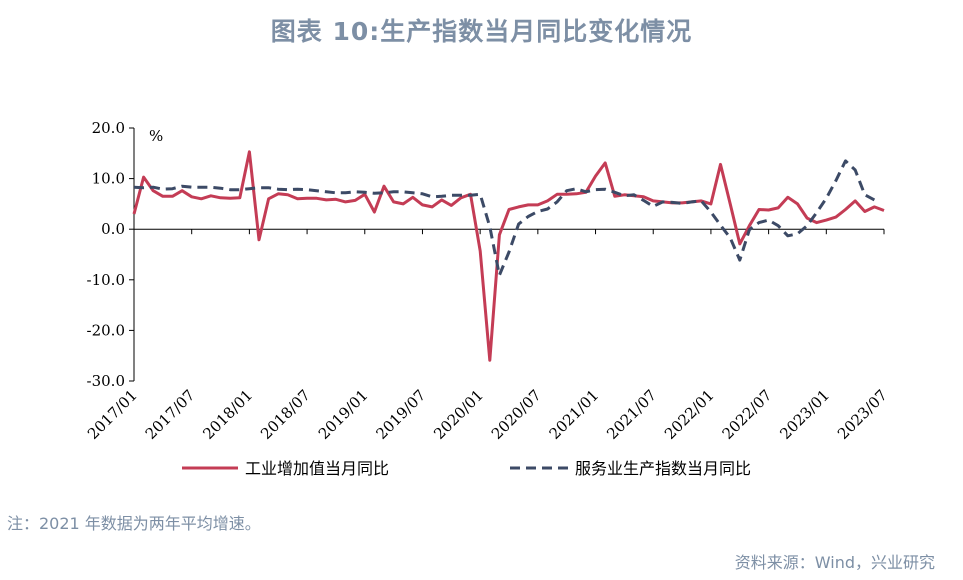  Describe the element at coordinates (317, 468) in the screenshot. I see `legend-label-industrial: 工业增加值当月同比` at that location.